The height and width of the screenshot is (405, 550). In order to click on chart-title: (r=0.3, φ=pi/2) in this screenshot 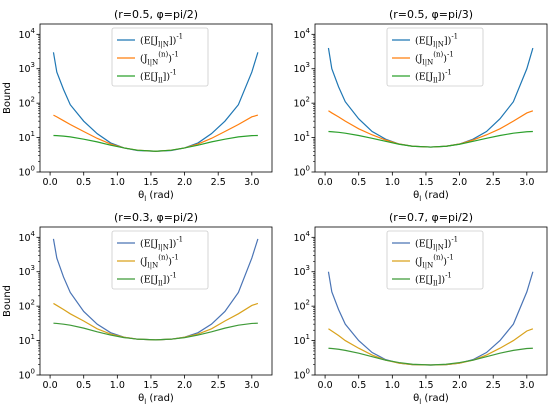, I will do `click(156, 217)`.